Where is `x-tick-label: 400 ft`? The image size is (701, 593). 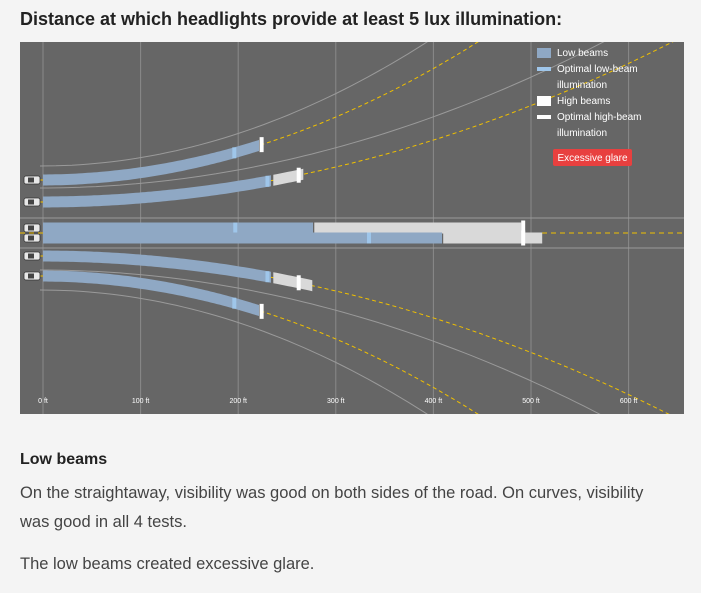
x-tick-label: 400 ft is located at coordinates (434, 401).